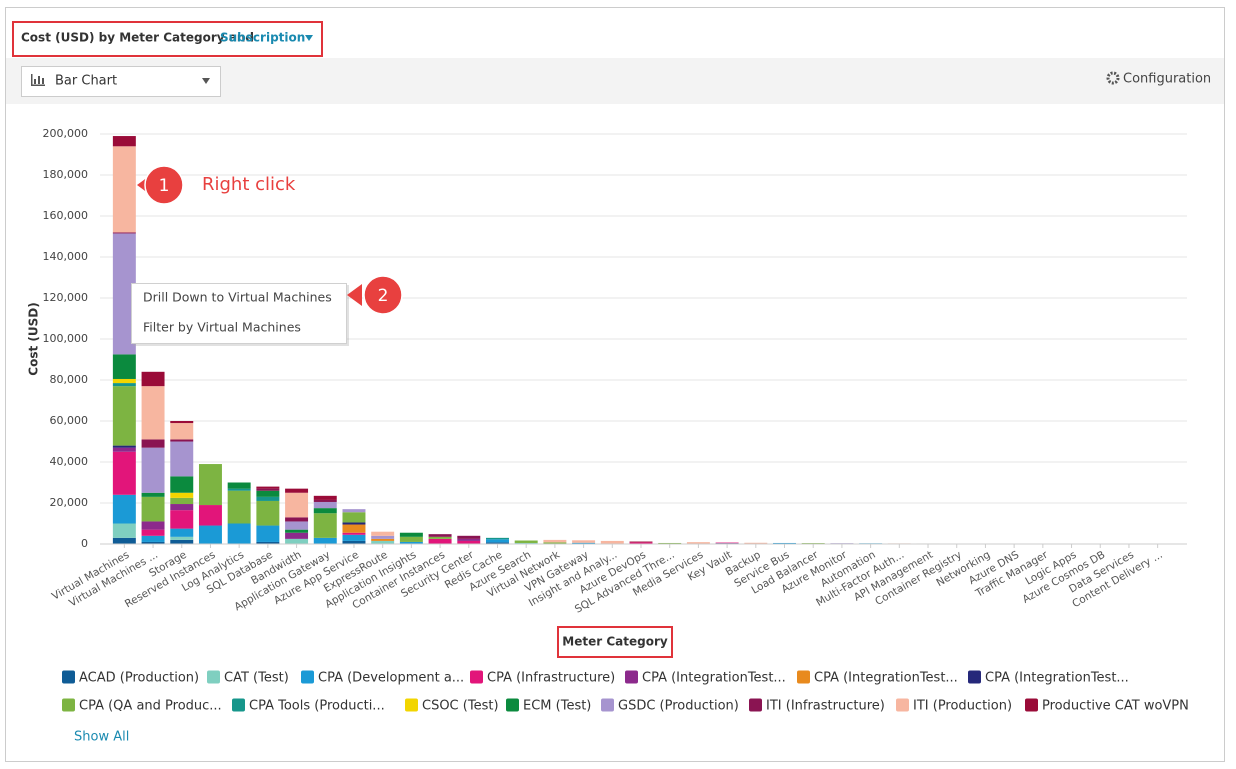 The height and width of the screenshot is (769, 1236). What do you see at coordinates (139, 678) in the screenshot?
I see `legend-label: ACAD (Production)` at bounding box center [139, 678].